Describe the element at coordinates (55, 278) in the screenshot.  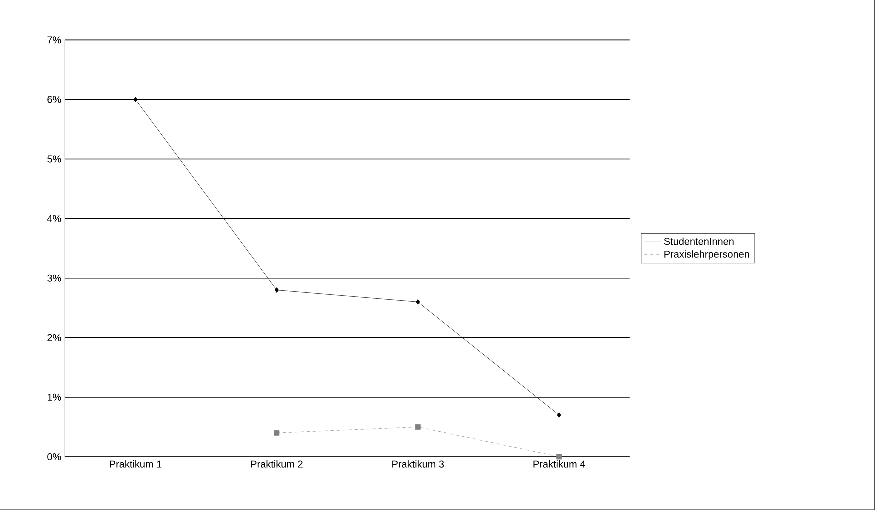
I see `y-tick-label: 3%` at that location.